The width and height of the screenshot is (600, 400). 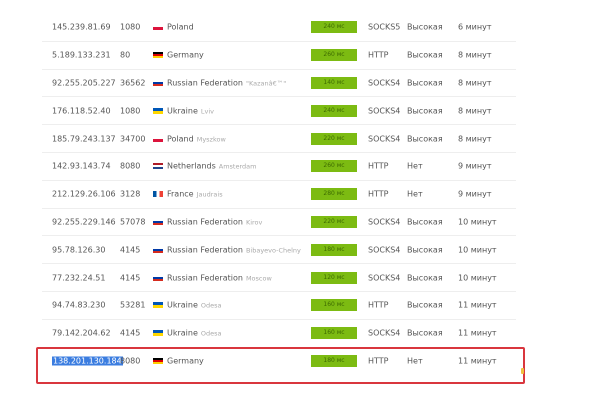 I want to click on ip-text: 92.255.229.146, so click(x=84, y=222).